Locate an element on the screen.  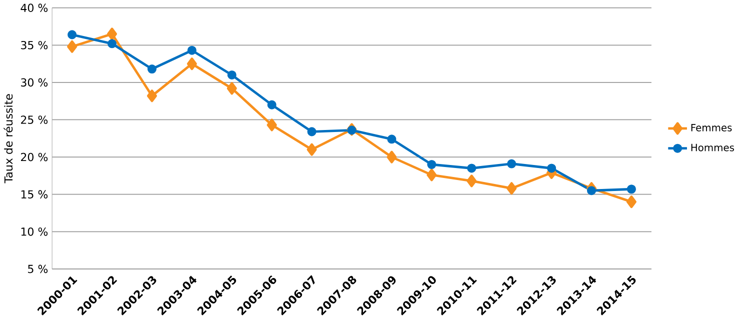
y-tick-label: 40 % is located at coordinates (34, 8).